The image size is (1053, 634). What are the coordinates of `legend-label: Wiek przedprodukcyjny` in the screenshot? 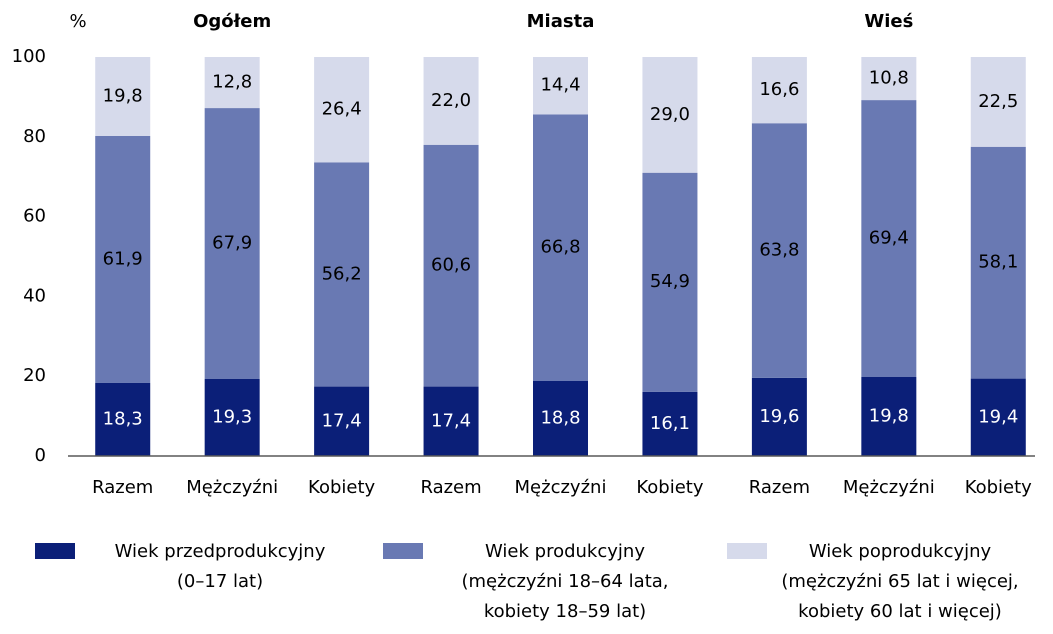 It's located at (220, 551).